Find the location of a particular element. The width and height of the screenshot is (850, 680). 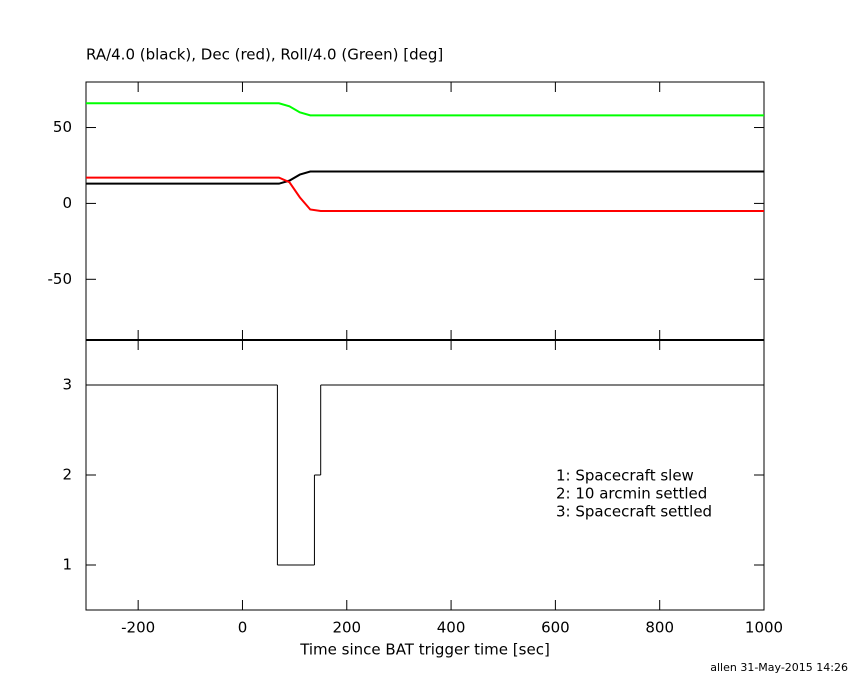

x-tick-label: -200 is located at coordinates (138, 628).